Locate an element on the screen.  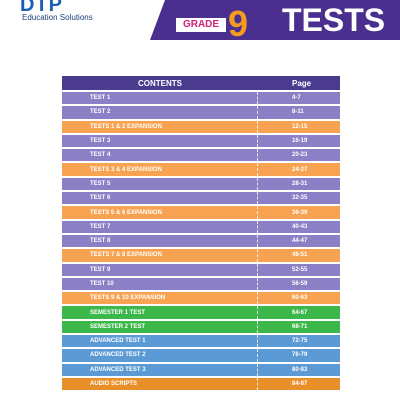
row-pages: 24-27 is located at coordinates (300, 169).